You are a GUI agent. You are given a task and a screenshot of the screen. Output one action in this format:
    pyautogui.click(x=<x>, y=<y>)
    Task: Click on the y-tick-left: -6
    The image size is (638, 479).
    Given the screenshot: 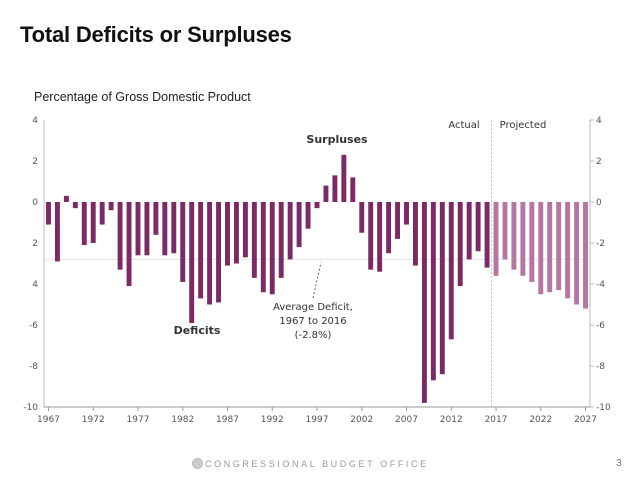 What is the action you would take?
    pyautogui.click(x=33, y=326)
    